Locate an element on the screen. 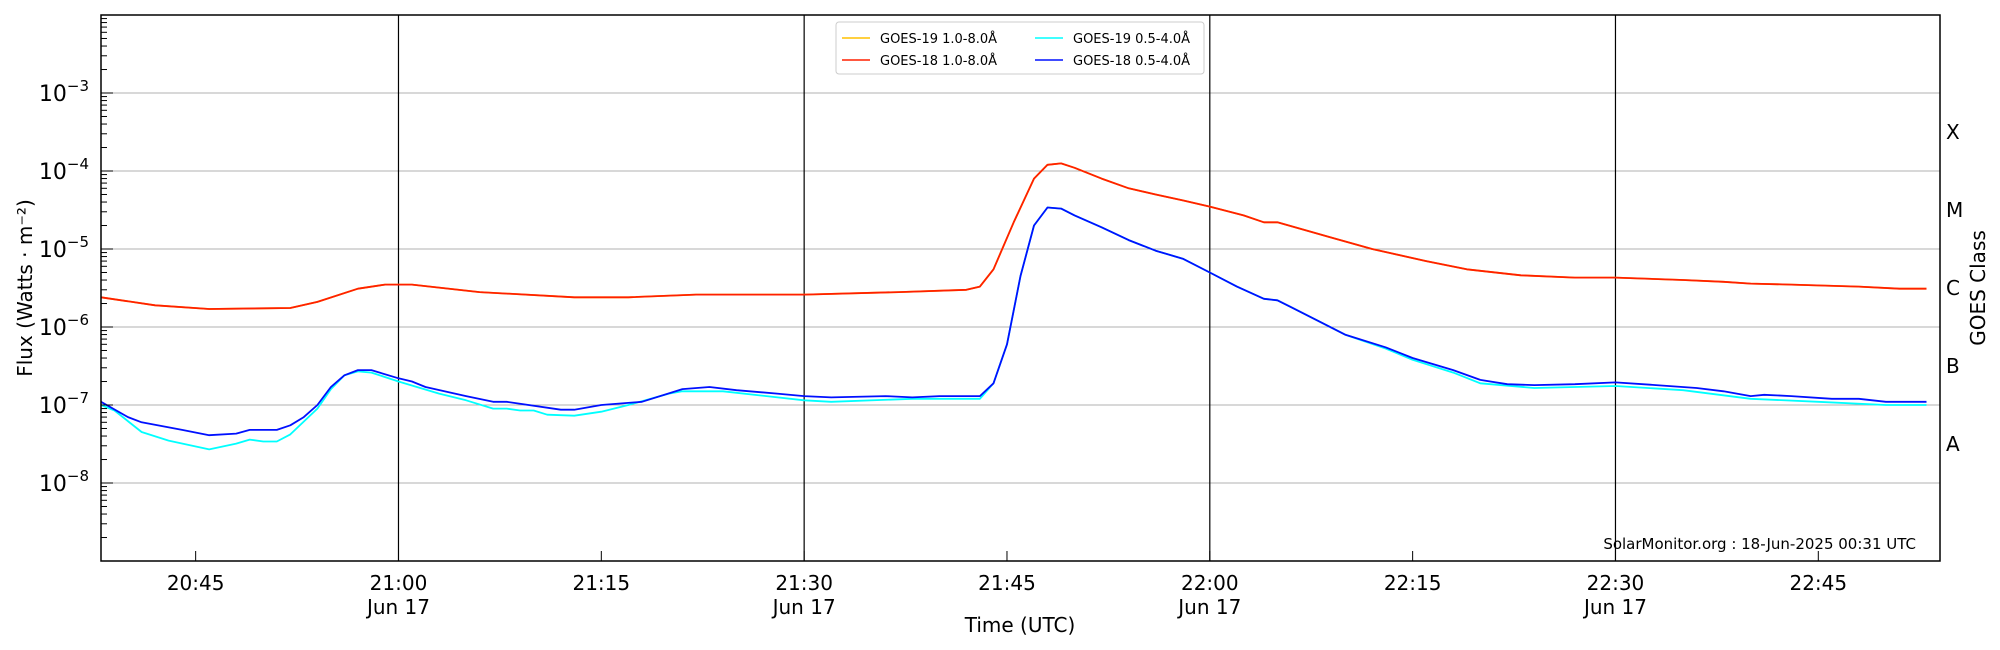 The width and height of the screenshot is (2000, 650). legend-entry-label: GOES-19 1.0-8.0Å is located at coordinates (938, 39).